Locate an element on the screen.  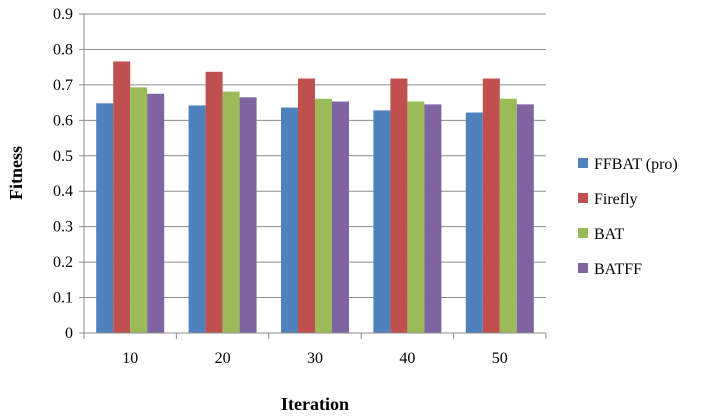
legend-label: BAT is located at coordinates (609, 234).